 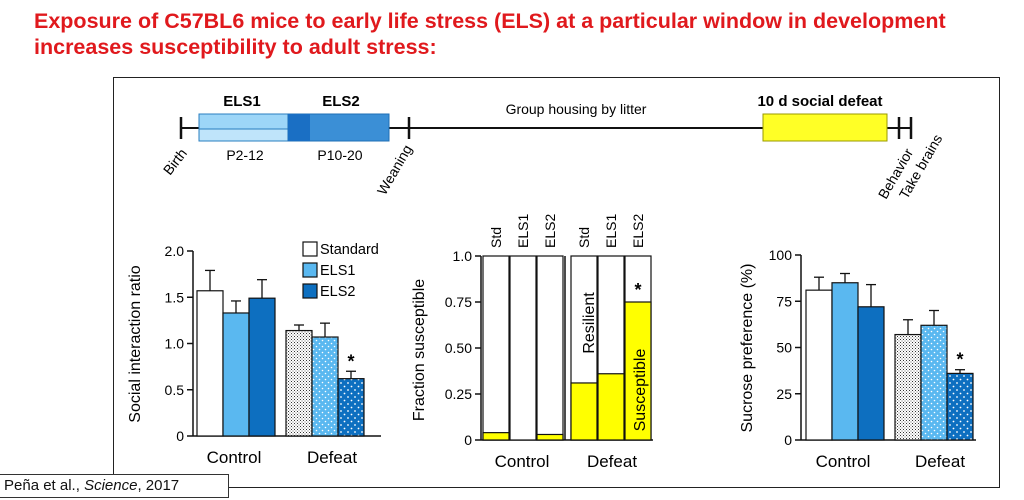 I want to click on weaning-label: Weaning, so click(x=394, y=170).